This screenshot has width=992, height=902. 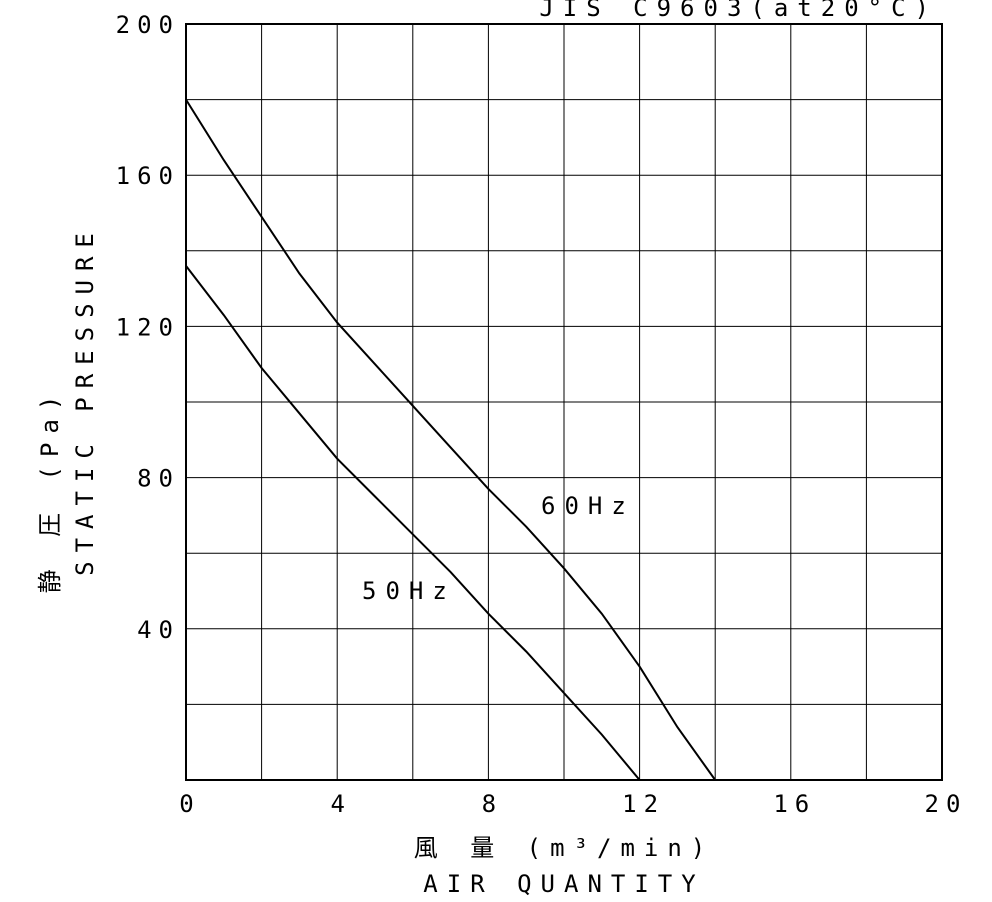 What do you see at coordinates (148, 25) in the screenshot?
I see `y-tick-label: 200` at bounding box center [148, 25].